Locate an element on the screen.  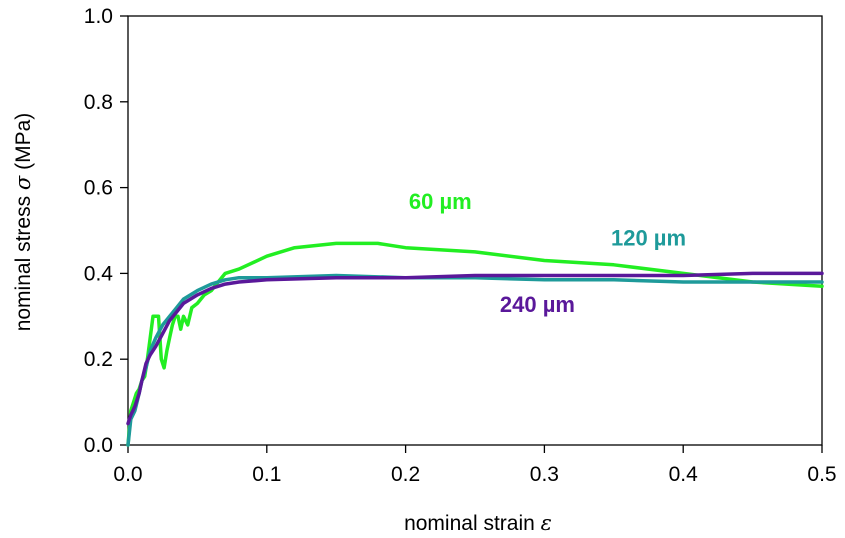
y-tick-label-5: 1.0 is located at coordinates (98, 16).